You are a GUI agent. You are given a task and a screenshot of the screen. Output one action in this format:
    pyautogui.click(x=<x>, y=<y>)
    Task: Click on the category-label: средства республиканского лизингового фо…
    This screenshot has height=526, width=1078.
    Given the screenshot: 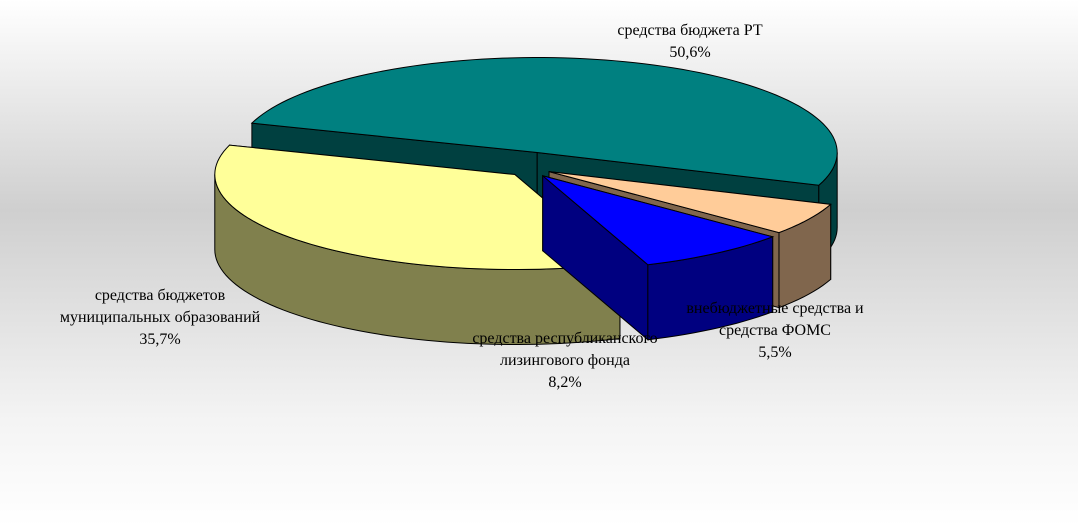 What is the action you would take?
    pyautogui.click(x=565, y=349)
    